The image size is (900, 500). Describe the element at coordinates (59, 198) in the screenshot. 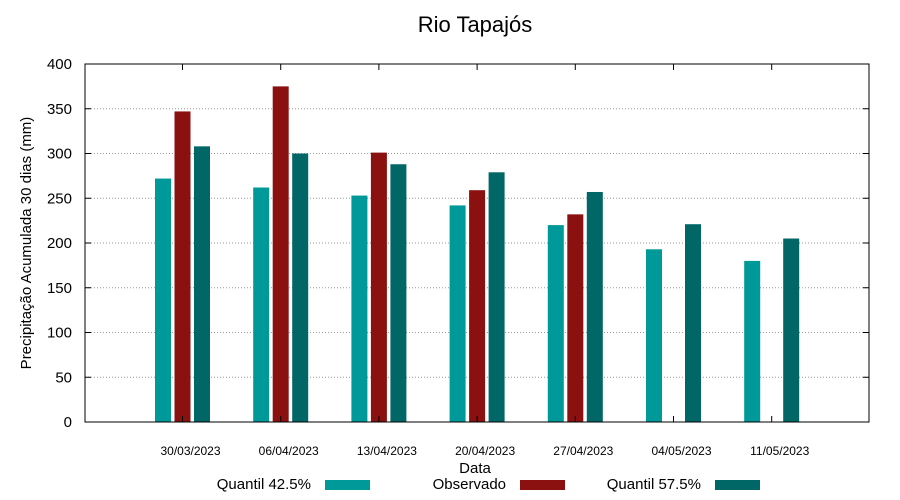

I see `y-tick-label: 250` at that location.